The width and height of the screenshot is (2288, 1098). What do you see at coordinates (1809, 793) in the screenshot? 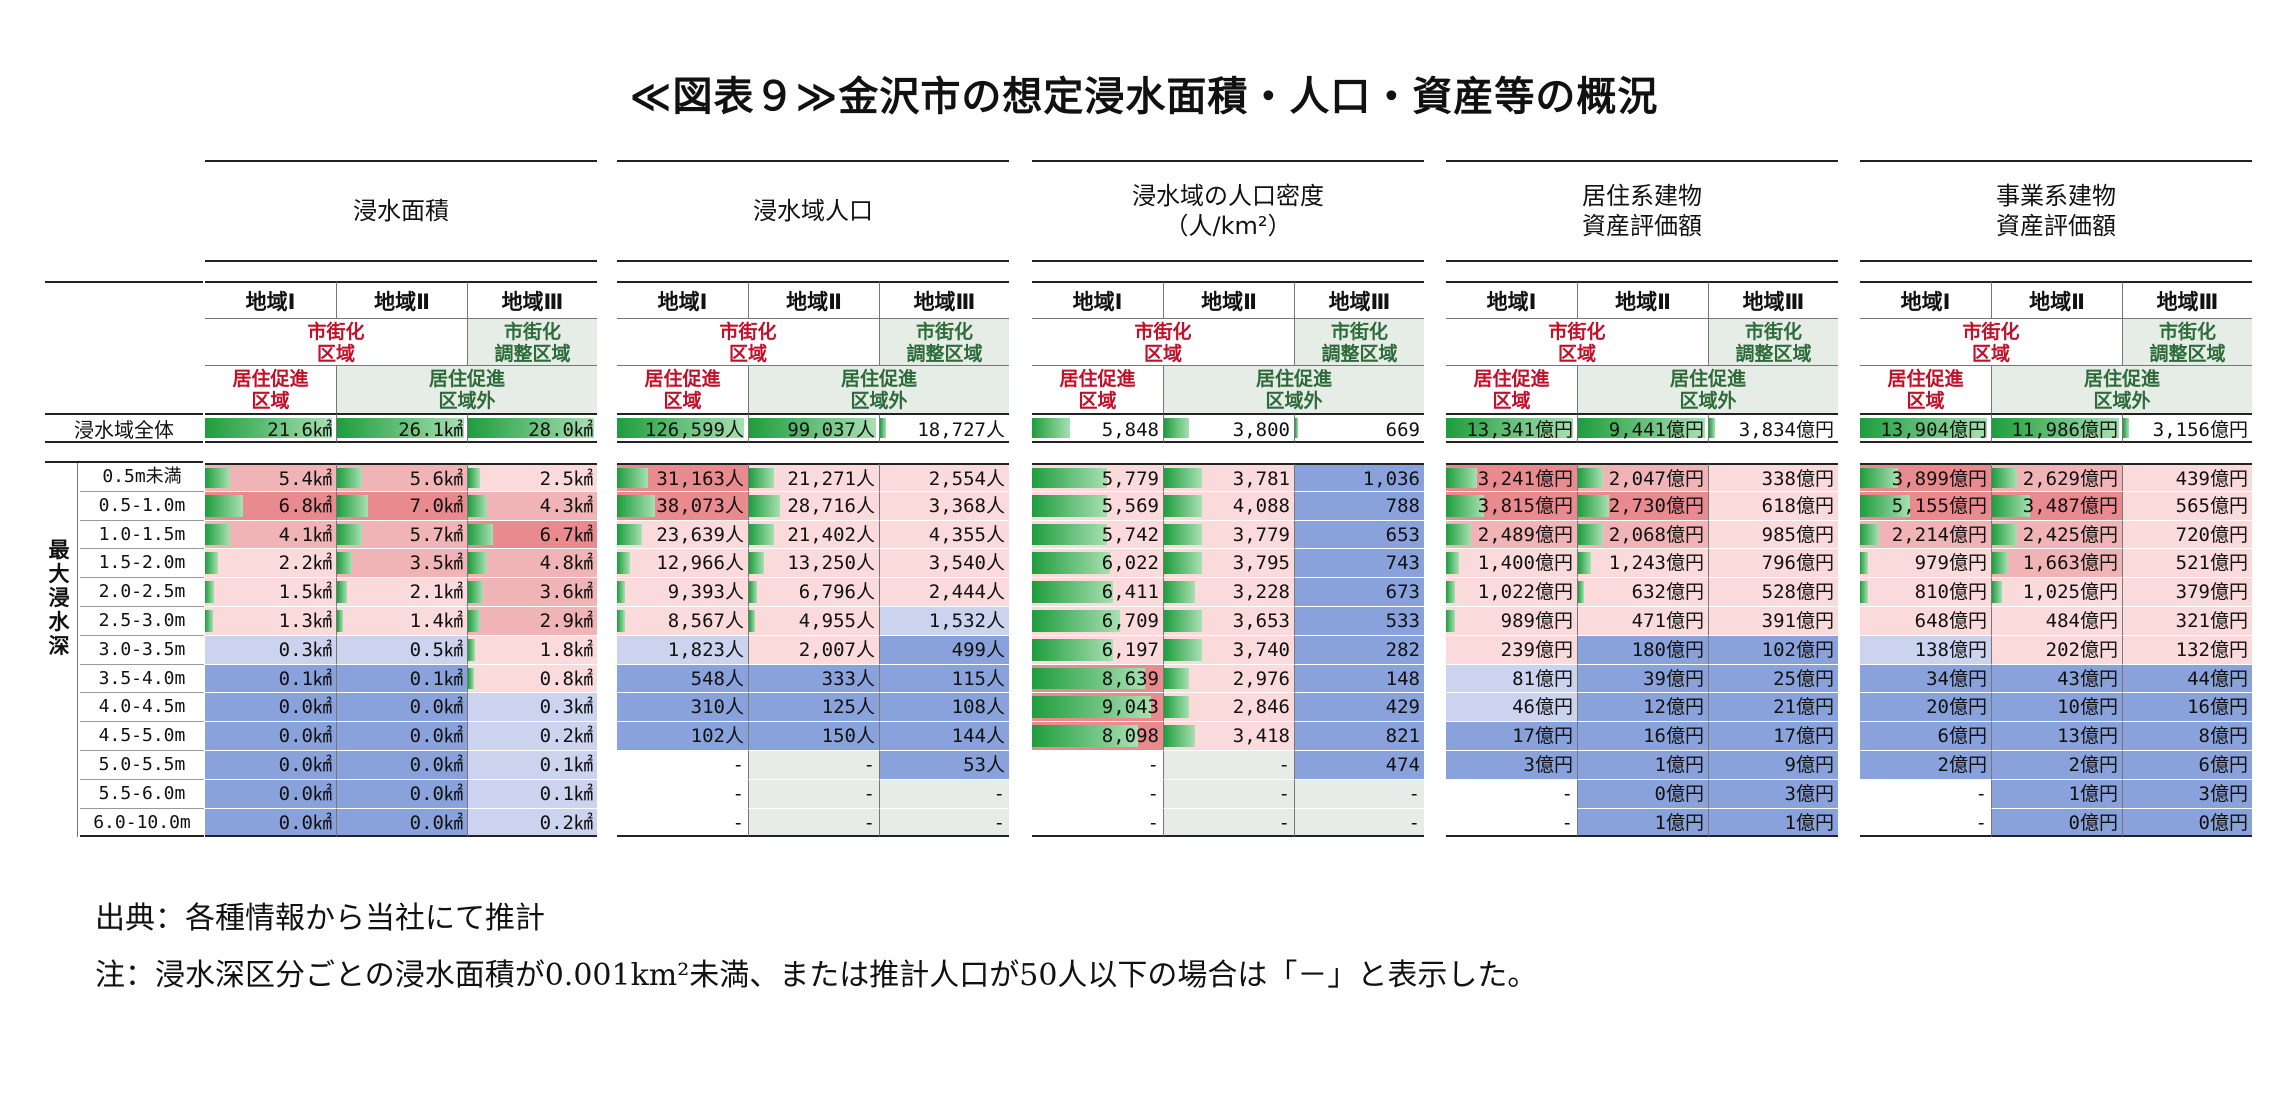
I see `cell-value: 3億円` at bounding box center [1809, 793].